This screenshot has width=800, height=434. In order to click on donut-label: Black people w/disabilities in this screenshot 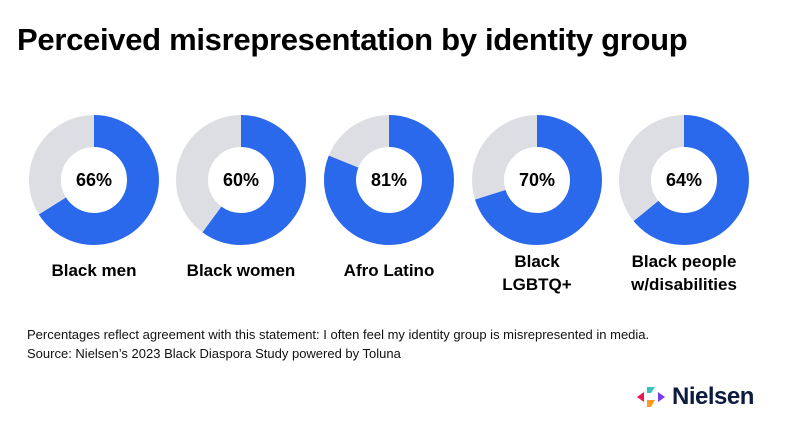, I will do `click(684, 273)`.